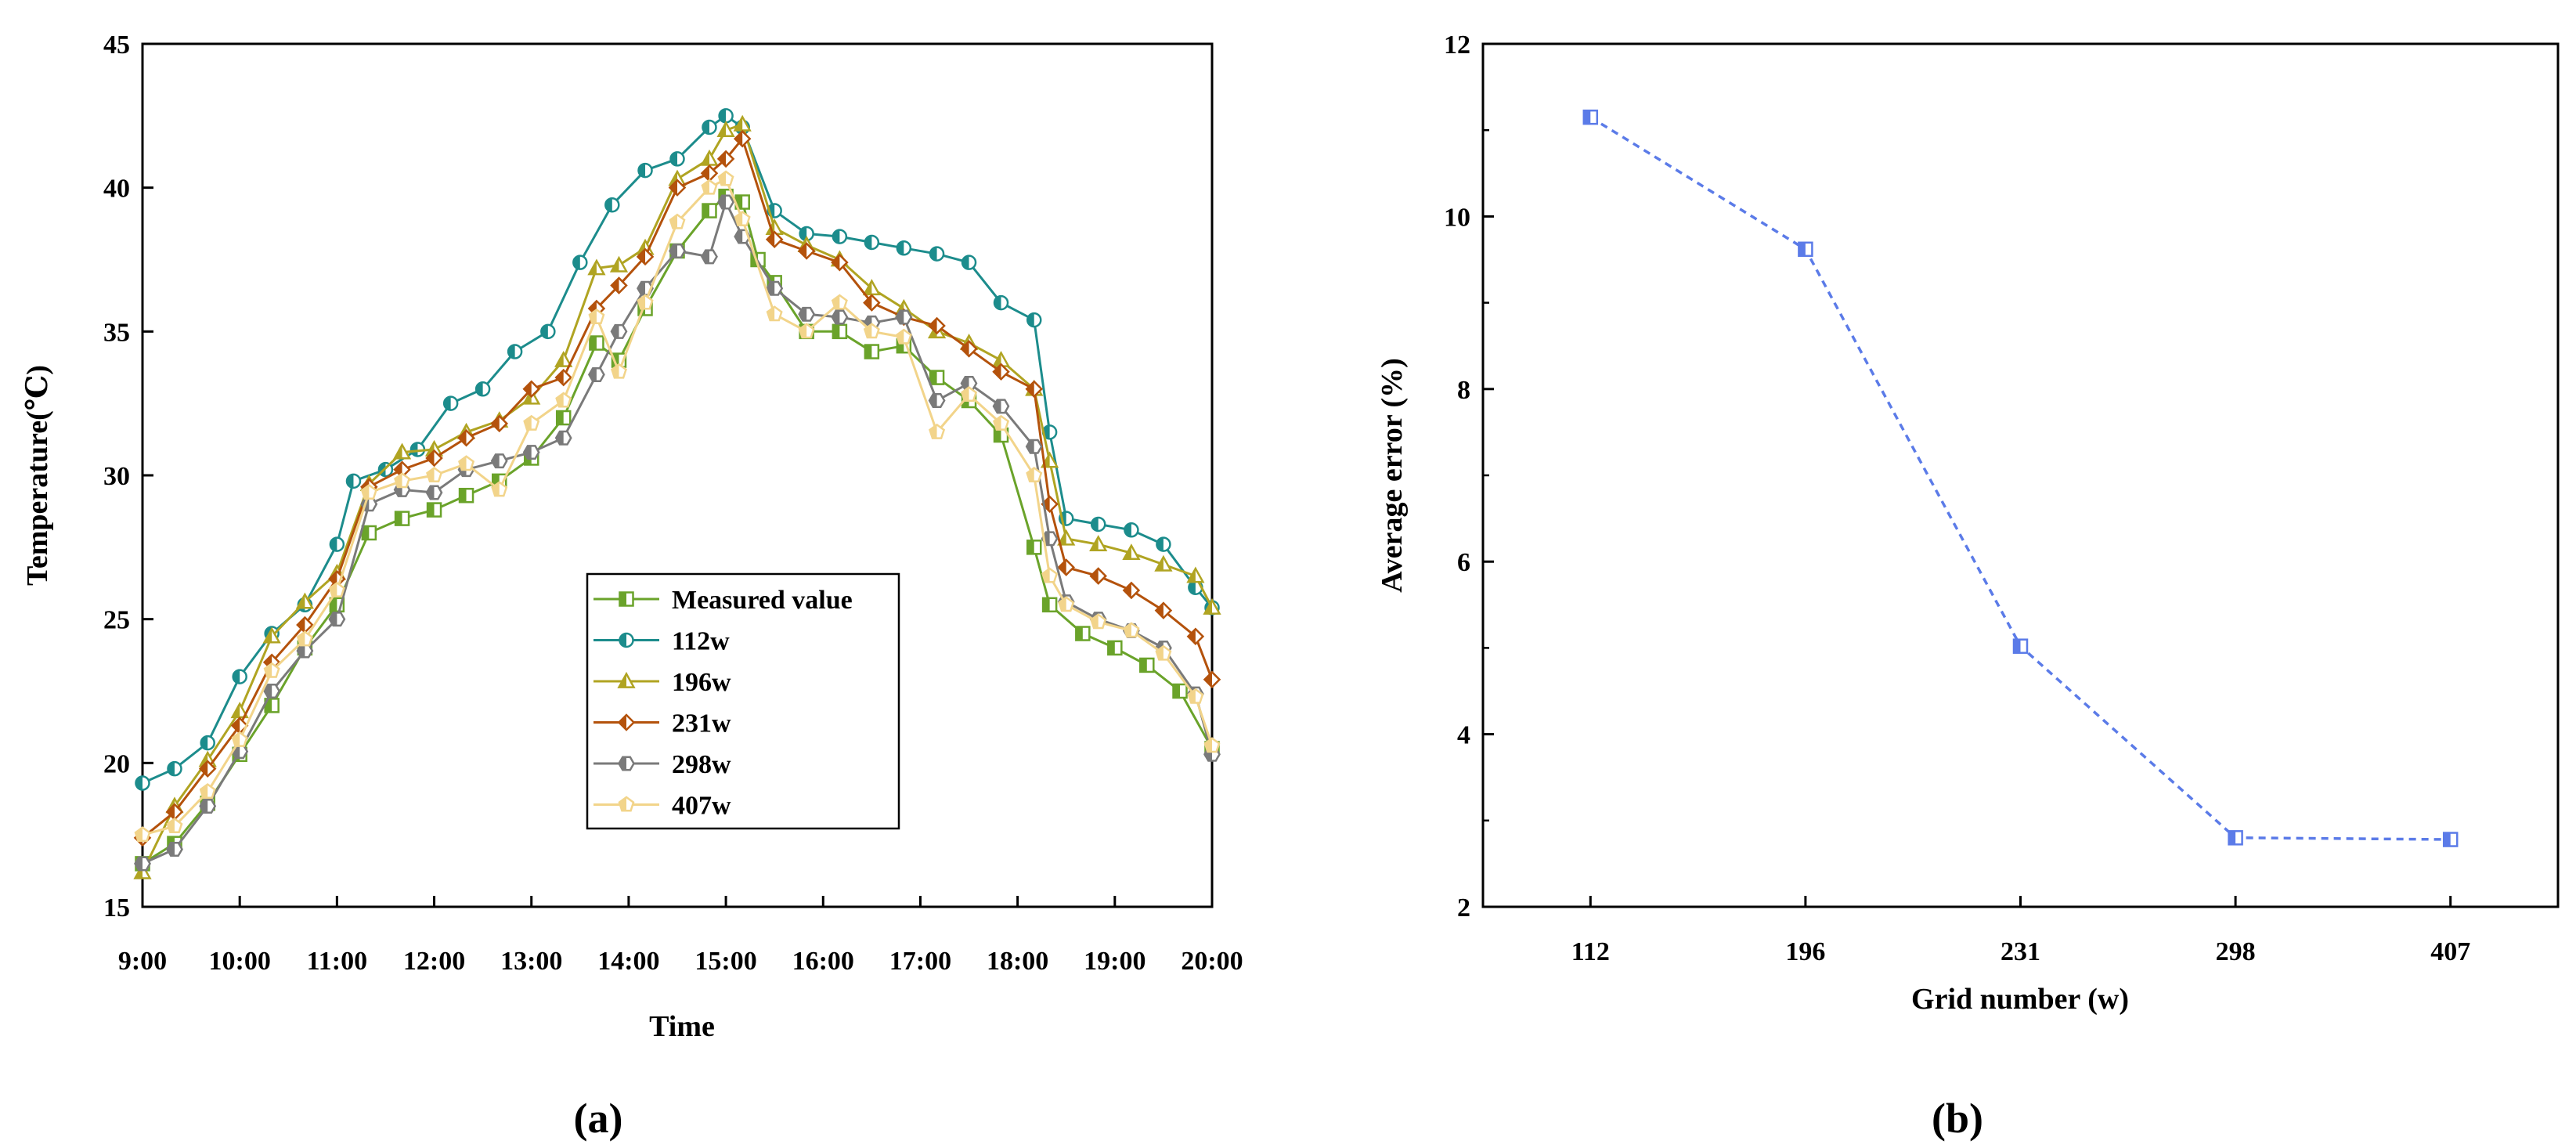  Describe the element at coordinates (628, 961) in the screenshot. I see `panel-a-x-tick-label: 14:00` at that location.